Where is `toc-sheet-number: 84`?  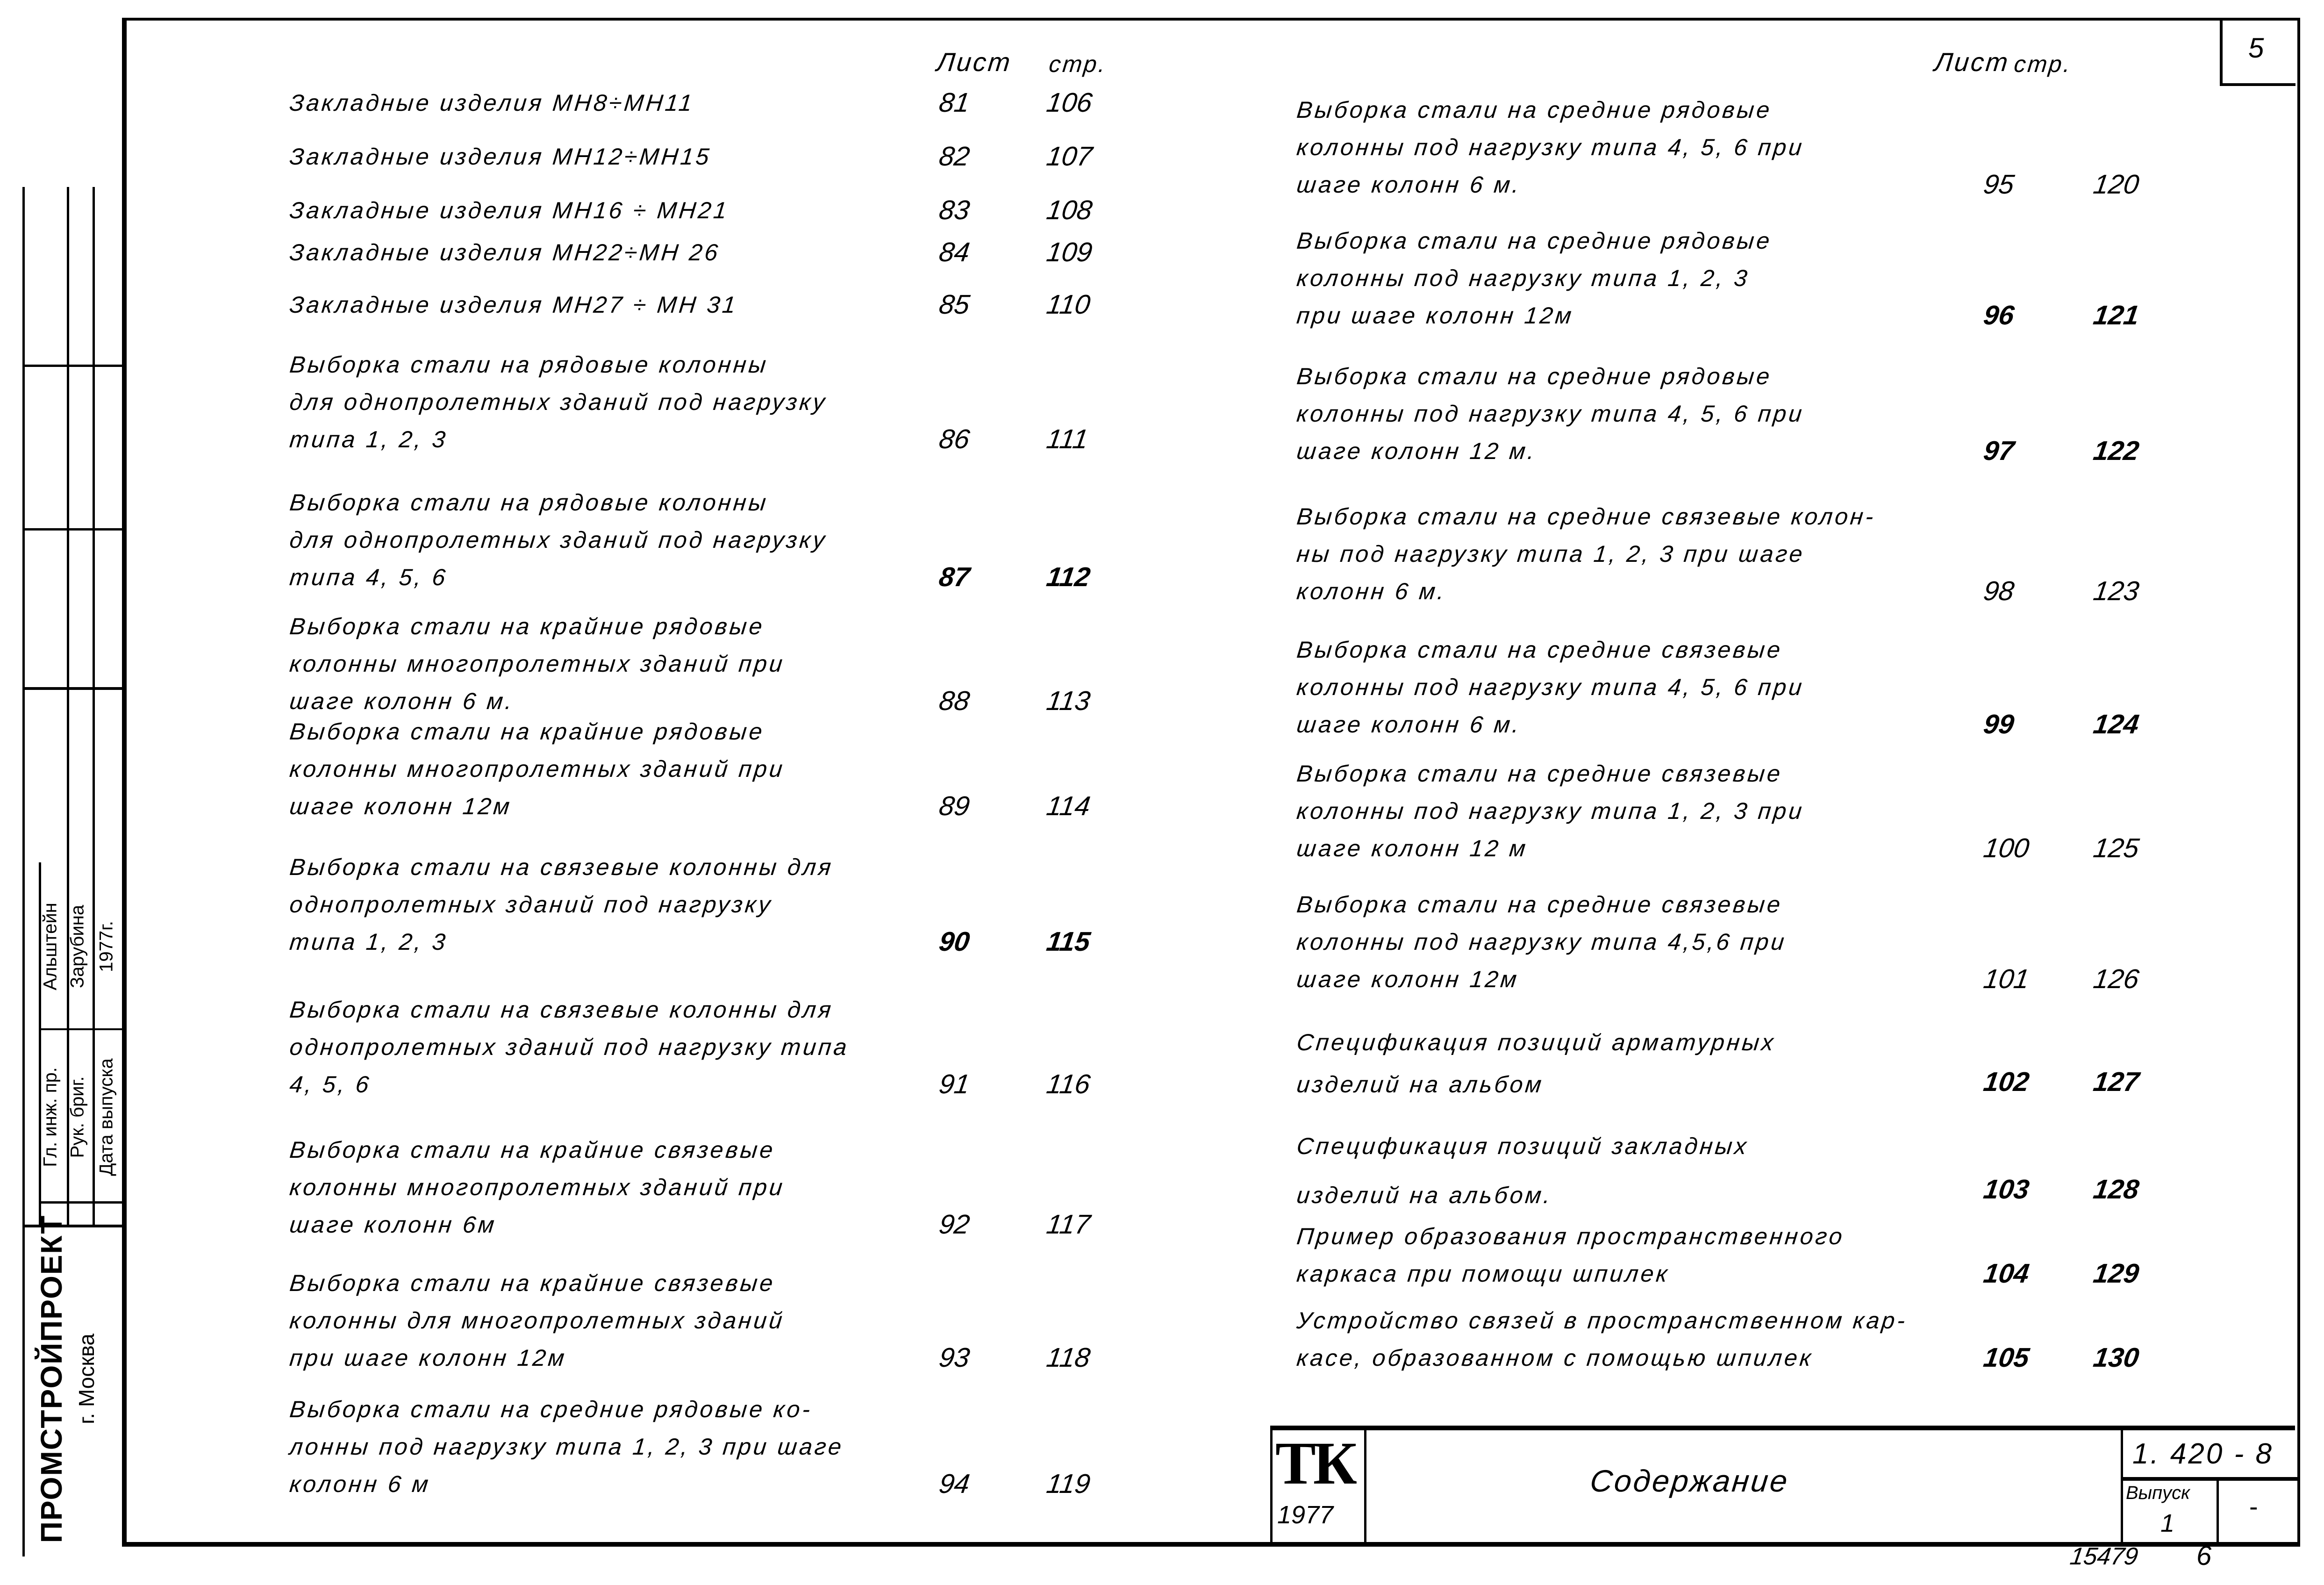 toc-sheet-number: 84 is located at coordinates (954, 252).